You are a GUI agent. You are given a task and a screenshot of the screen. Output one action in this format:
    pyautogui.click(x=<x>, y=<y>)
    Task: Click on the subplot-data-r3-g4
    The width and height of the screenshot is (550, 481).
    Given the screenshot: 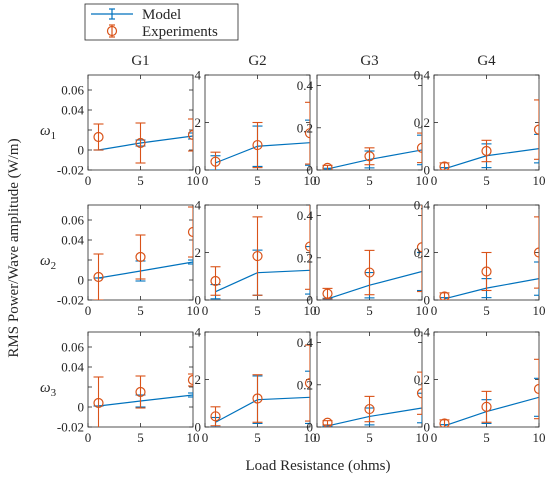 What is the action you would take?
    pyautogui.click(x=489, y=392)
    